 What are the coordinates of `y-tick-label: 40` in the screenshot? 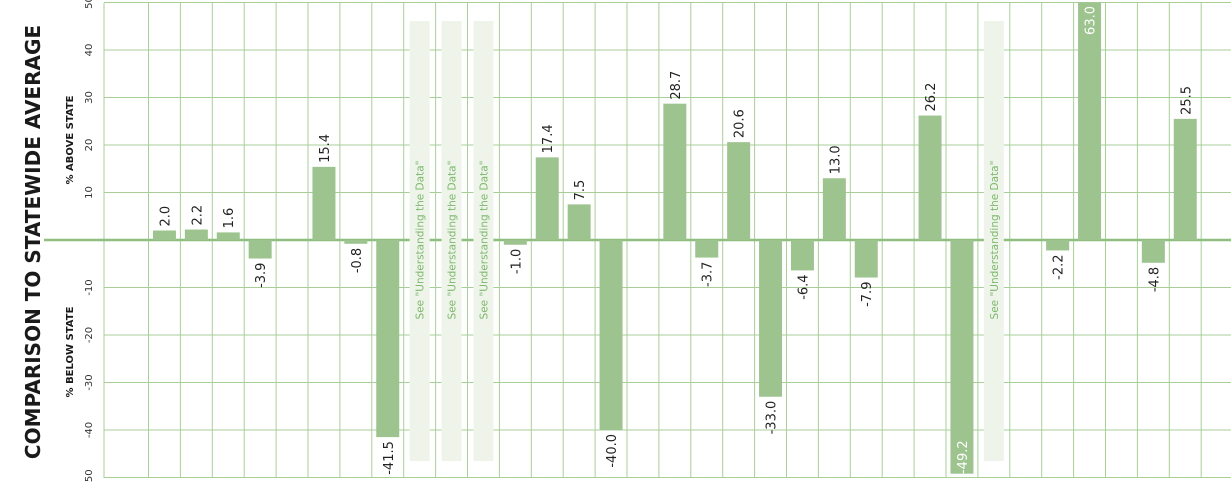 It's located at (89, 50).